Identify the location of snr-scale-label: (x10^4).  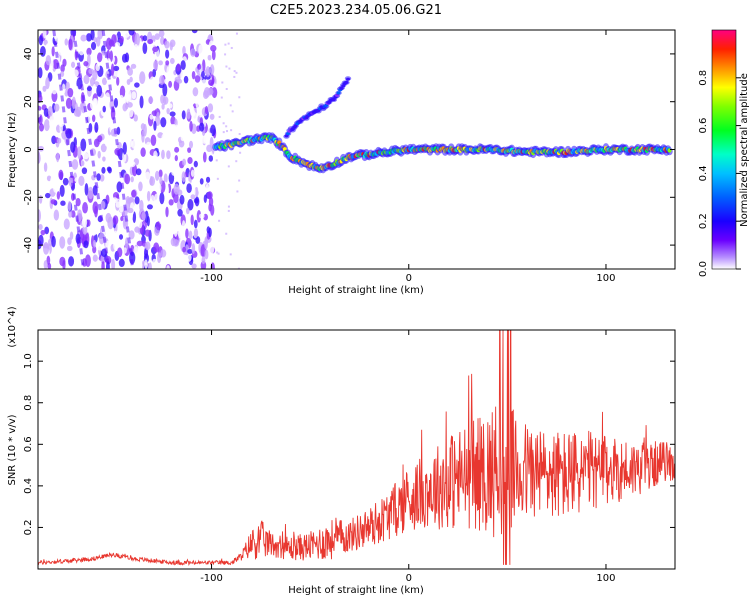
(12, 326).